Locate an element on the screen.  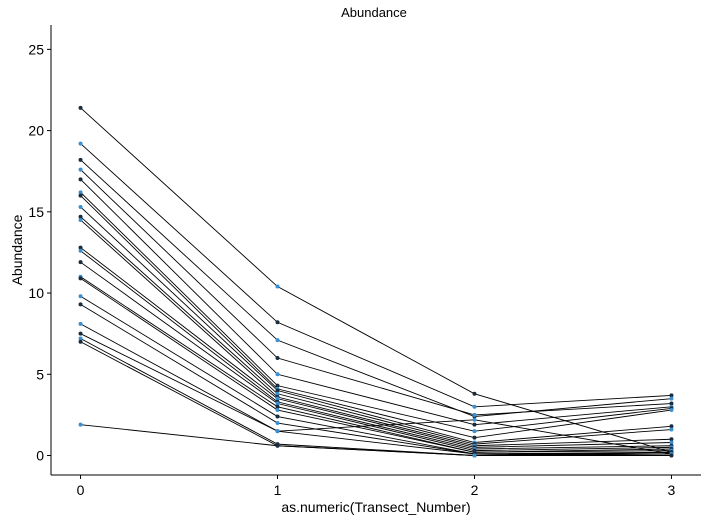
series-line is located at coordinates (376, 440).